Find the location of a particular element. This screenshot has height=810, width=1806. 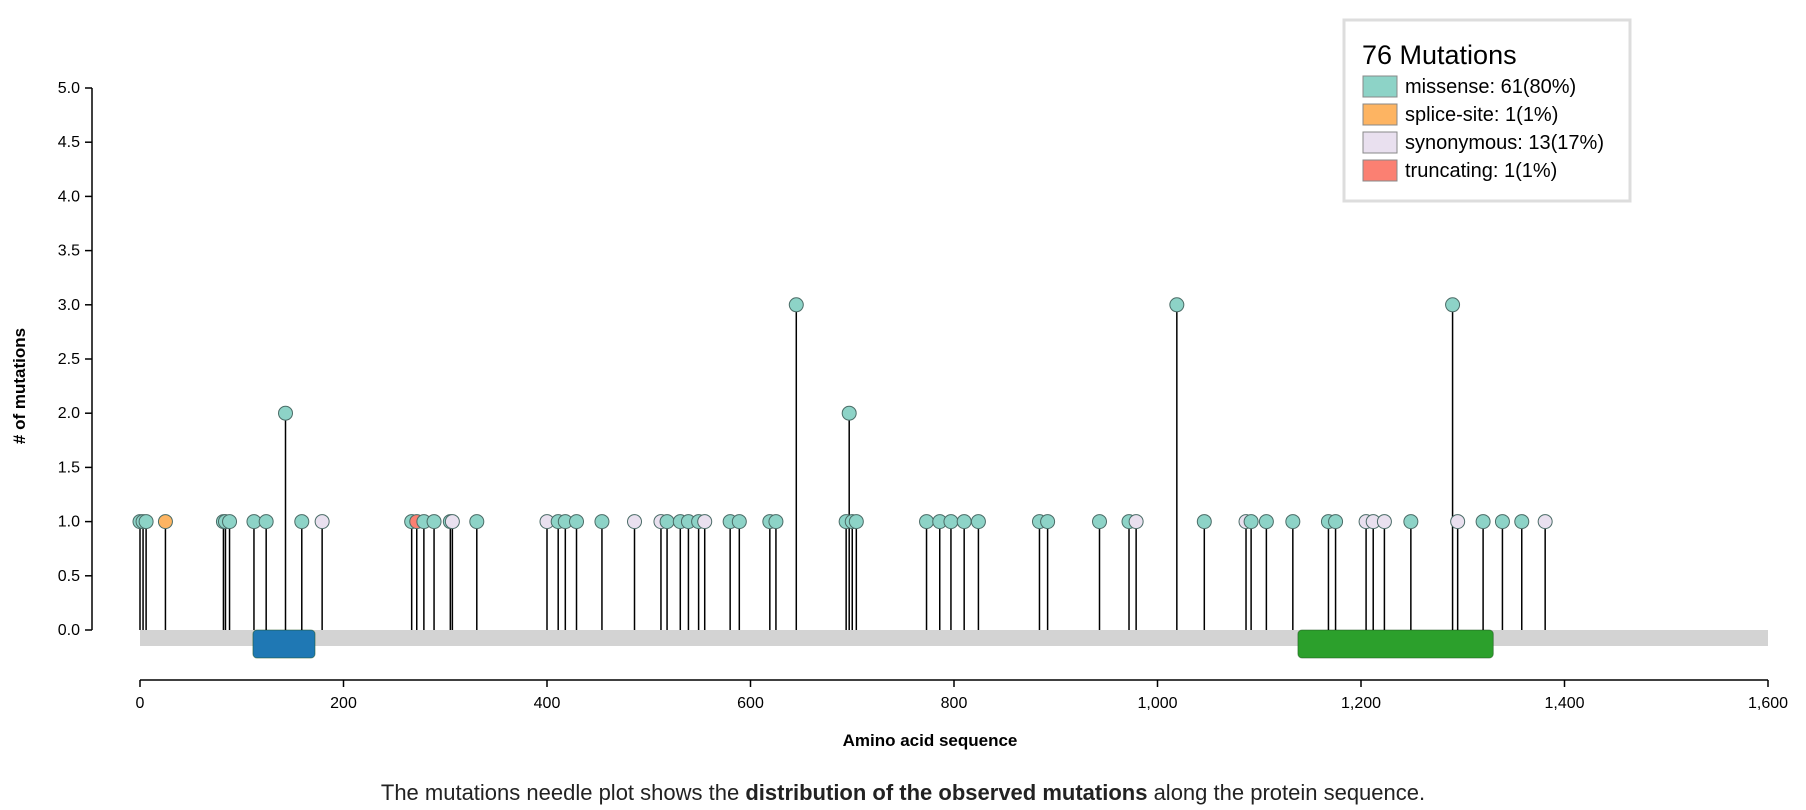

y-tick-label: 3.0 is located at coordinates (69, 305).